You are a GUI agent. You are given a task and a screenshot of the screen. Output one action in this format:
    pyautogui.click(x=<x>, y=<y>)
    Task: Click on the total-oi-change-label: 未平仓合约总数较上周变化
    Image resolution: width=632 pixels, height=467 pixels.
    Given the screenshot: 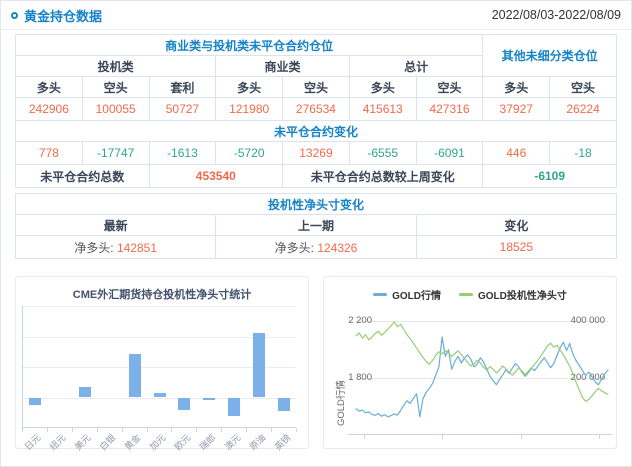 What is the action you would take?
    pyautogui.click(x=383, y=176)
    